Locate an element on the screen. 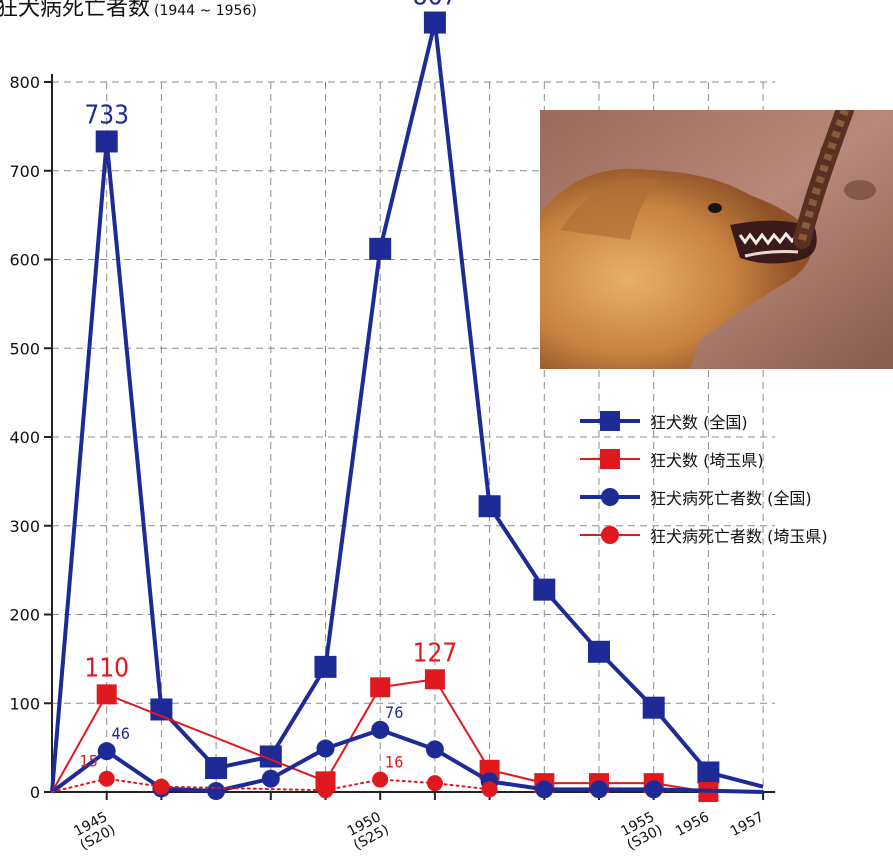 The height and width of the screenshot is (856, 893). data-label: 46 is located at coordinates (121, 733).